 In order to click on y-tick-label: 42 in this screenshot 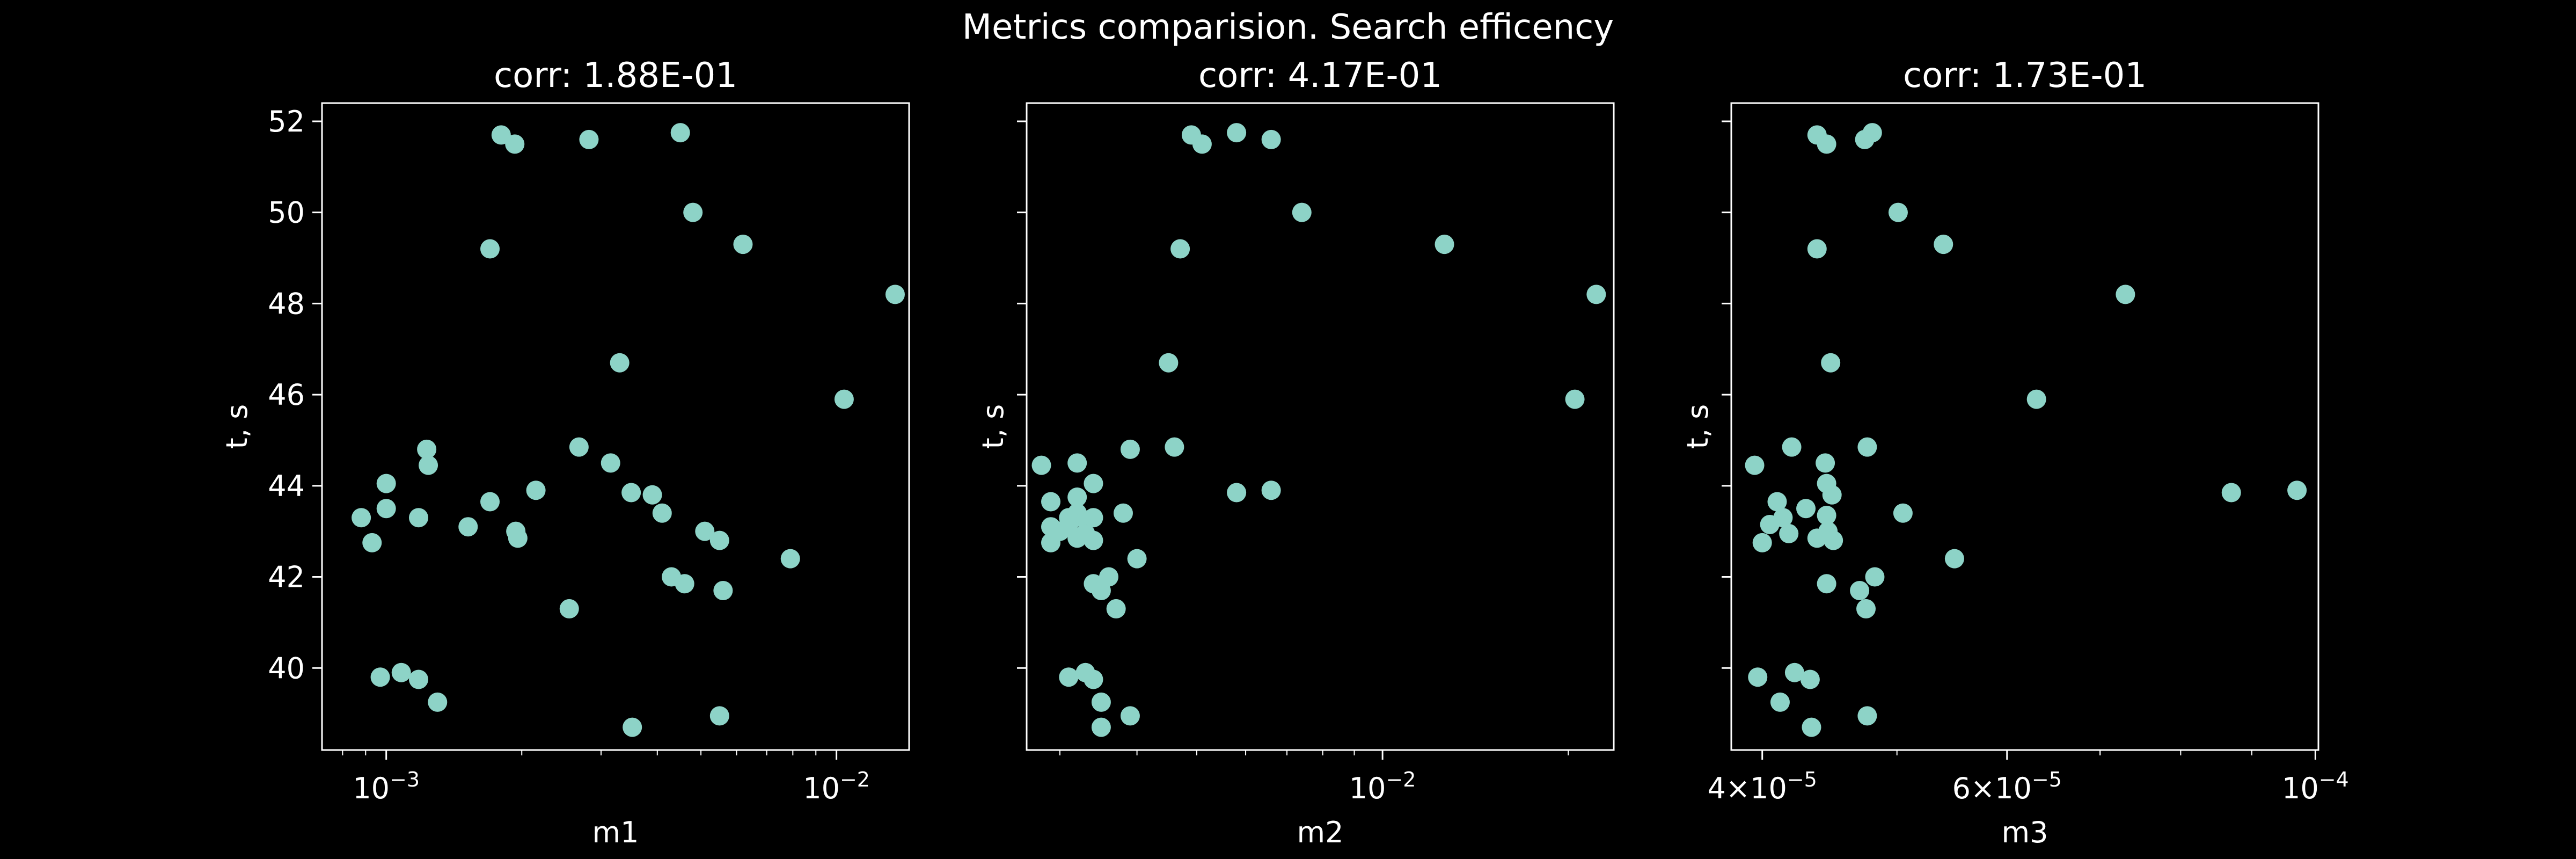, I will do `click(286, 577)`.